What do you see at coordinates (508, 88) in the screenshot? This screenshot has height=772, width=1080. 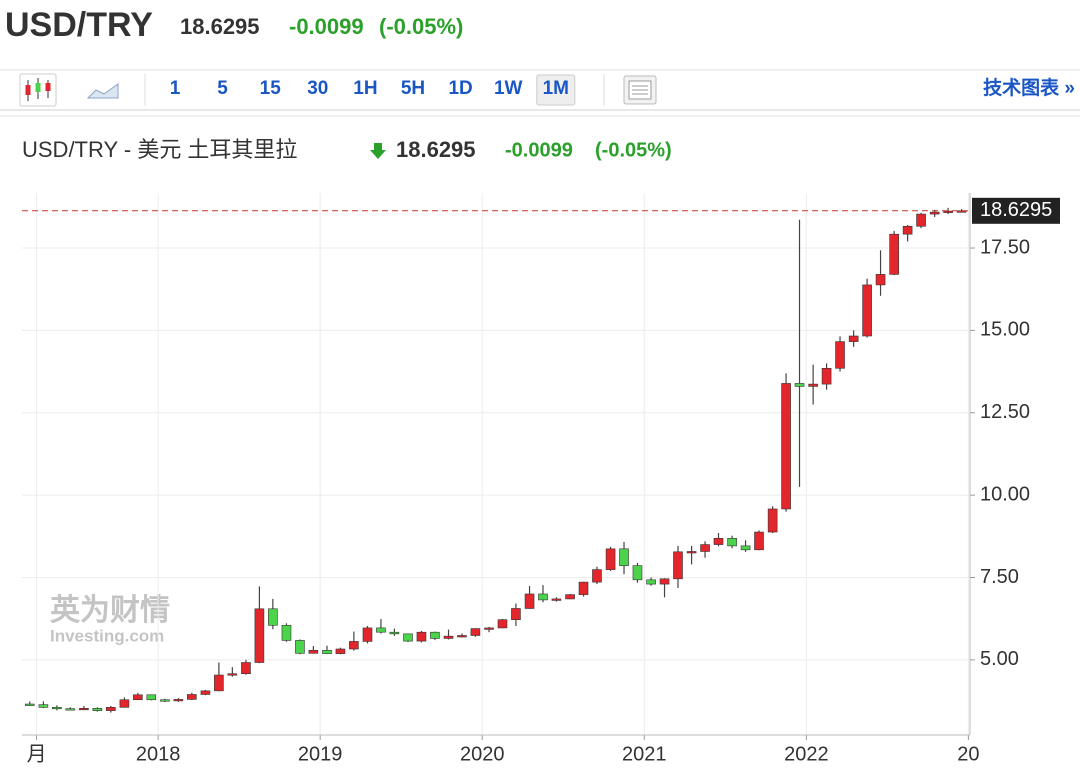 I see `interval-button: 1W` at bounding box center [508, 88].